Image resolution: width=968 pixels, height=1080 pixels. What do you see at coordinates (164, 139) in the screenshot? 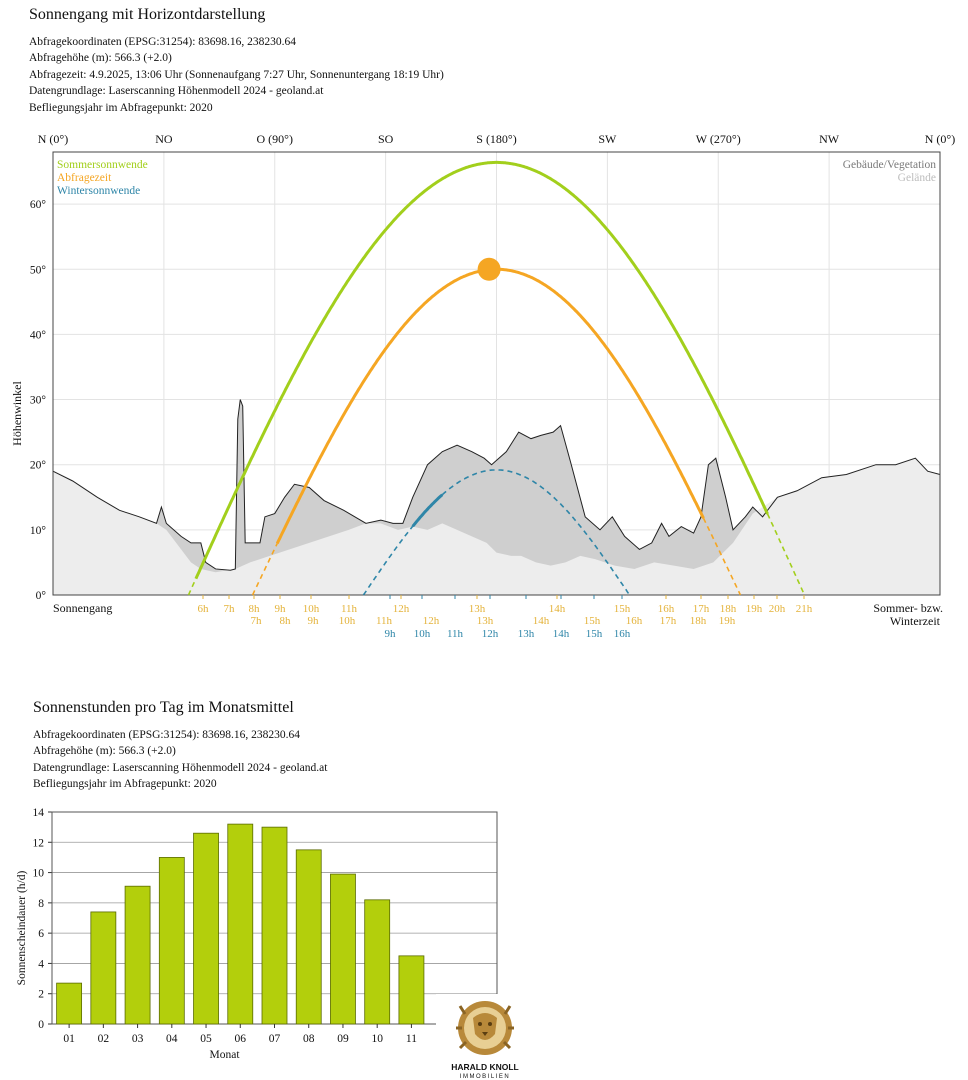
I see `direction-label: NO` at bounding box center [164, 139].